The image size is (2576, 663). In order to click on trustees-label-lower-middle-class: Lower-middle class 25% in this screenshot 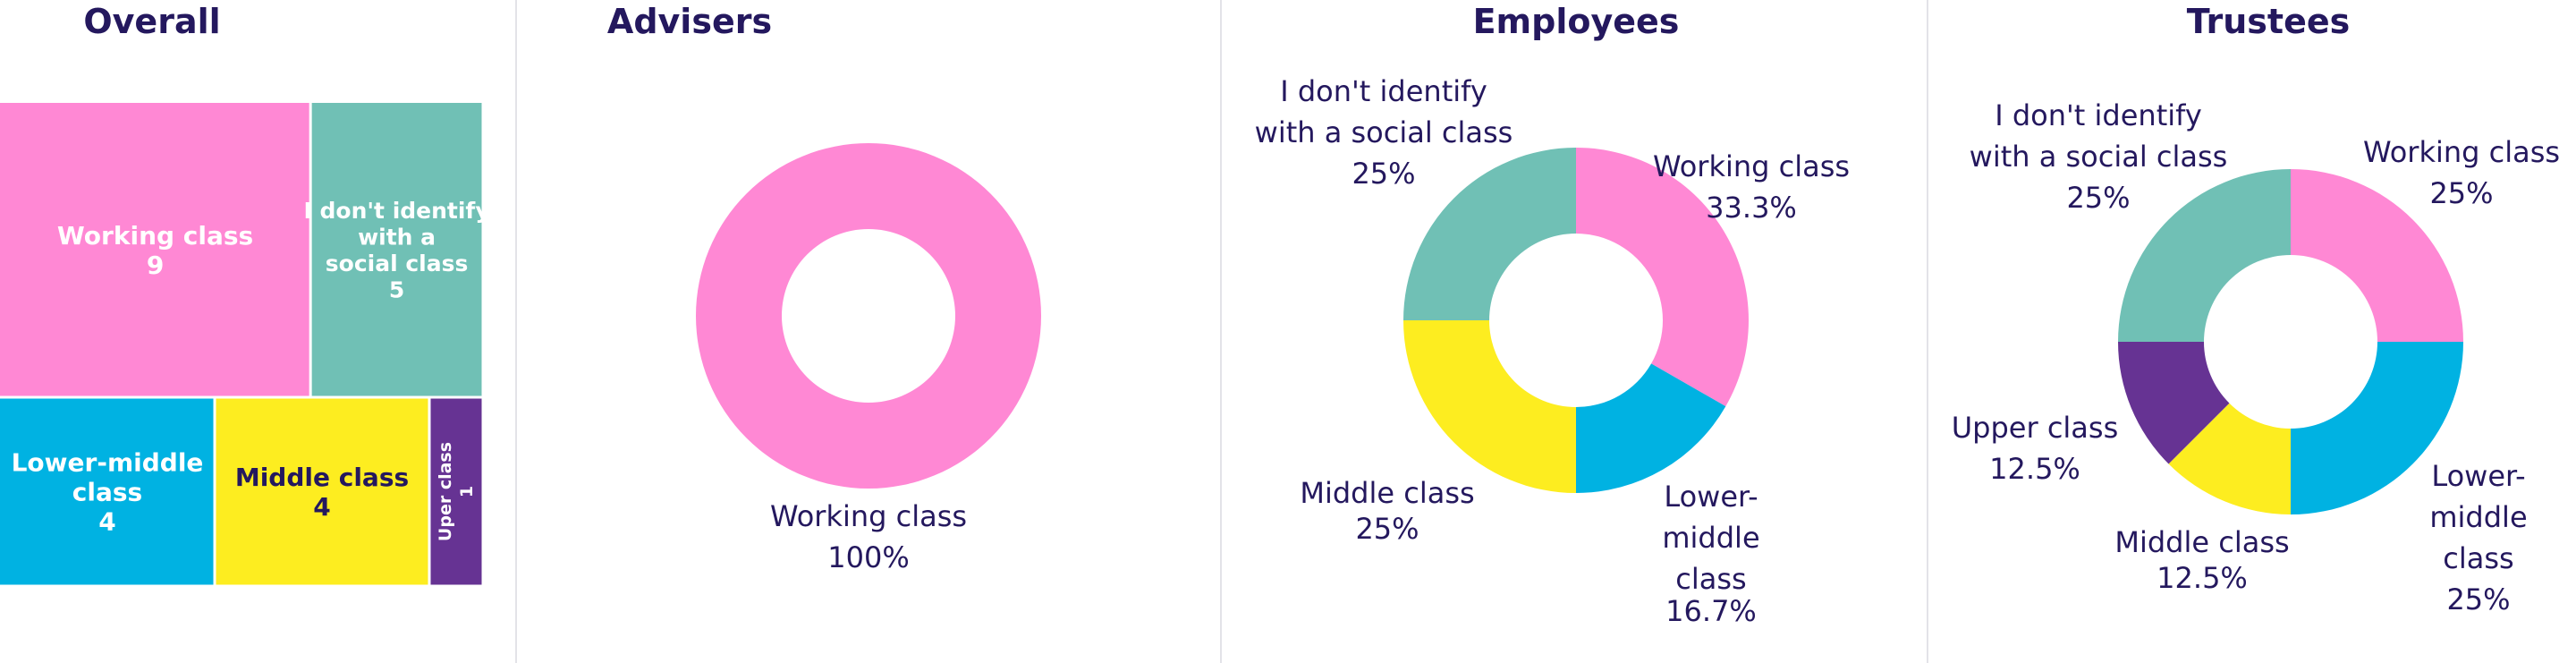, I will do `click(2478, 537)`.